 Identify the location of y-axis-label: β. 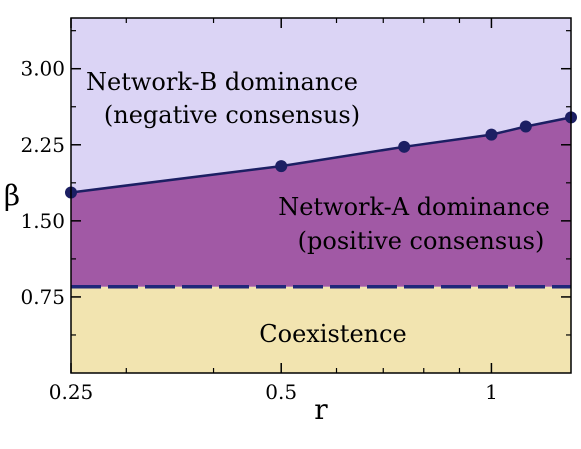
(12, 195).